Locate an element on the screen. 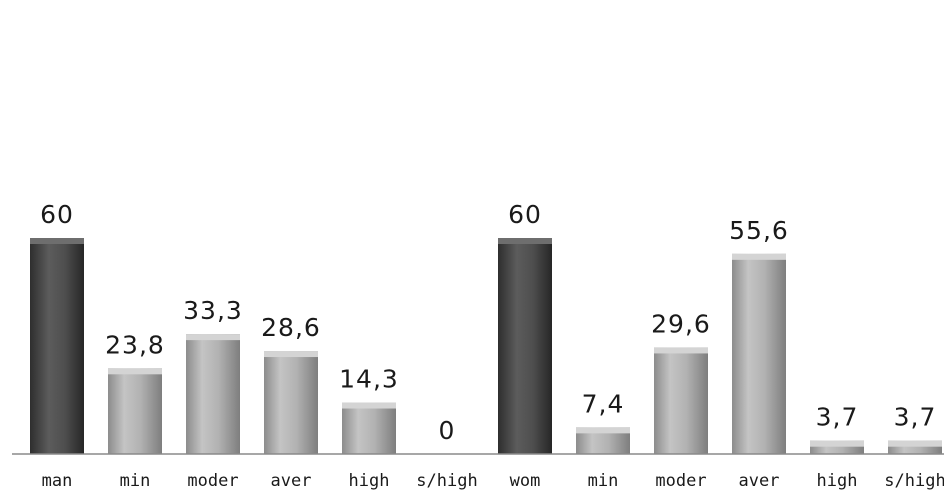 The height and width of the screenshot is (492, 944). value-label-9: 55,6 is located at coordinates (759, 230).